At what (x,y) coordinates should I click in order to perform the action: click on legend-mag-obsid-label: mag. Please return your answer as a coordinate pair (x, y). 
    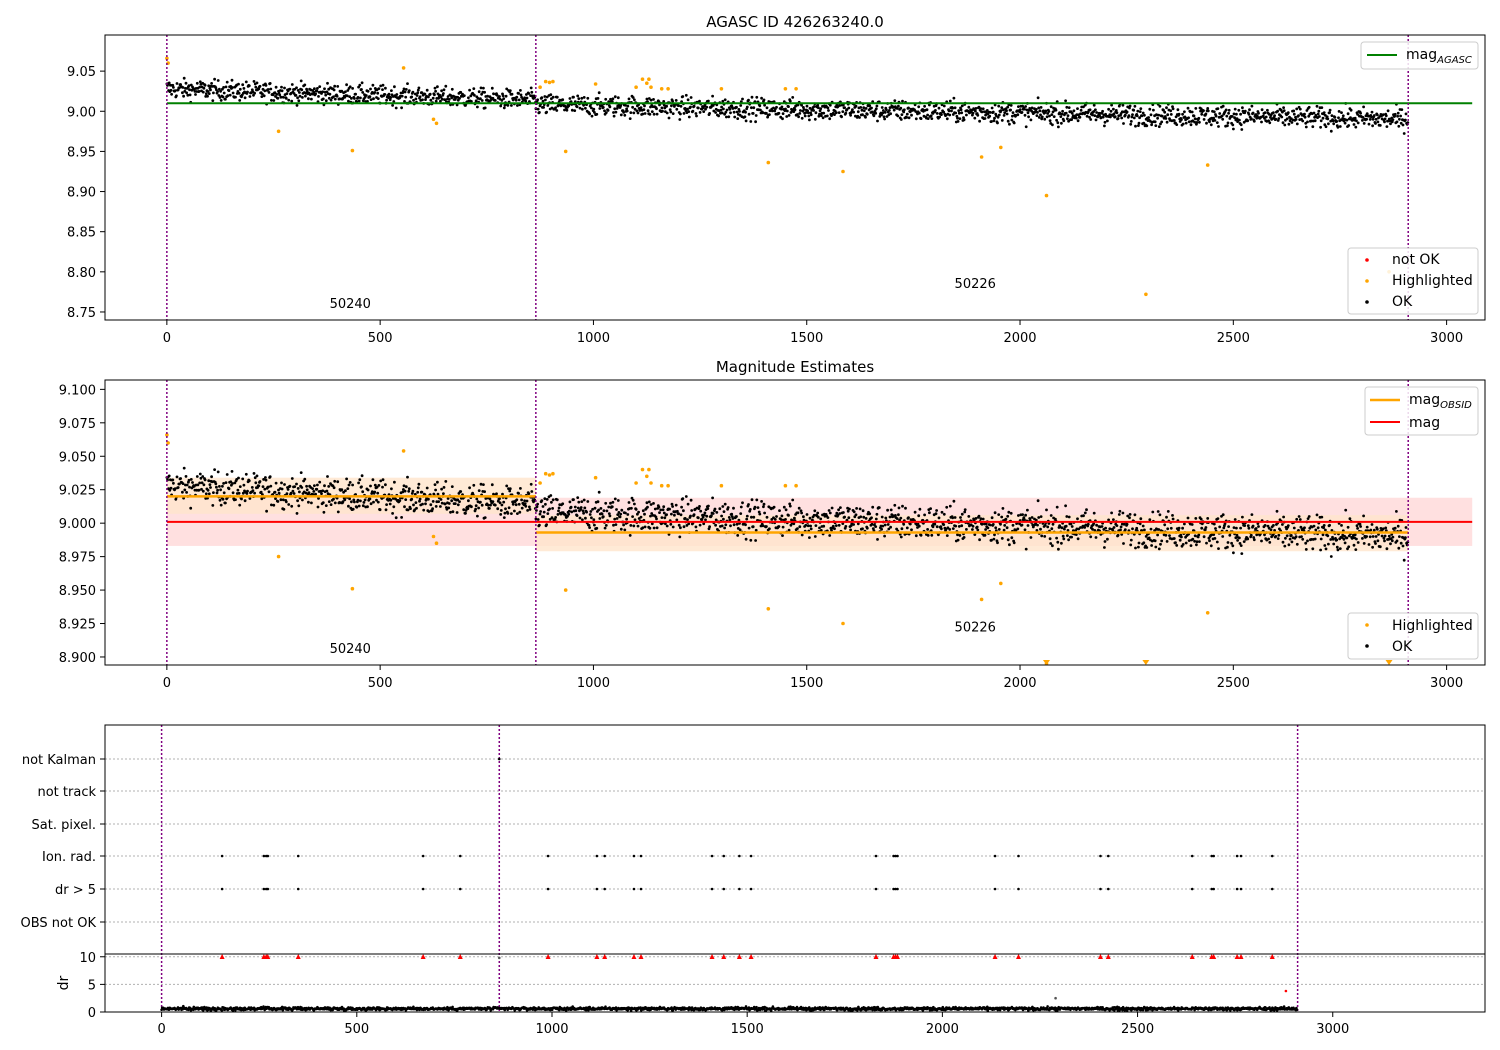
    Looking at the image, I should click on (1424, 400).